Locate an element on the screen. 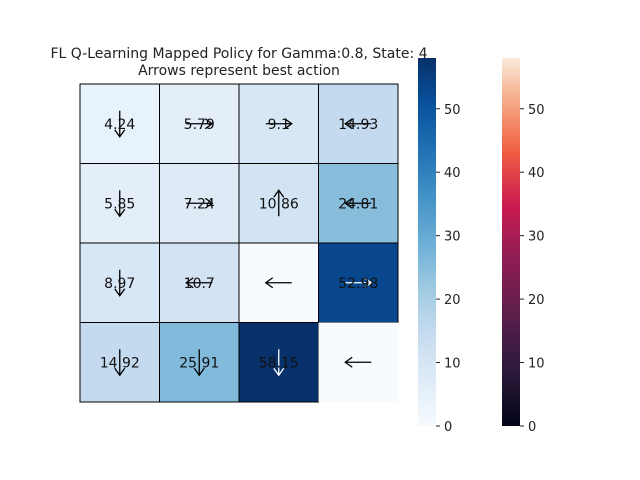 Image resolution: width=640 pixels, height=480 pixels. cell-value-label: 14.92 is located at coordinates (120, 363).